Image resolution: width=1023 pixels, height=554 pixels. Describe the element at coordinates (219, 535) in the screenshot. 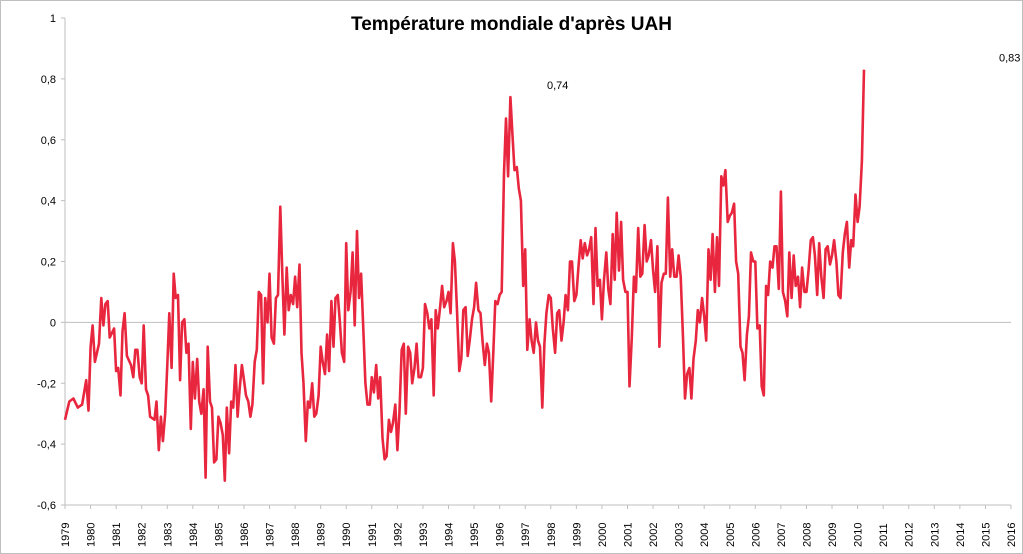

I see `x-tick-label: 1985` at that location.